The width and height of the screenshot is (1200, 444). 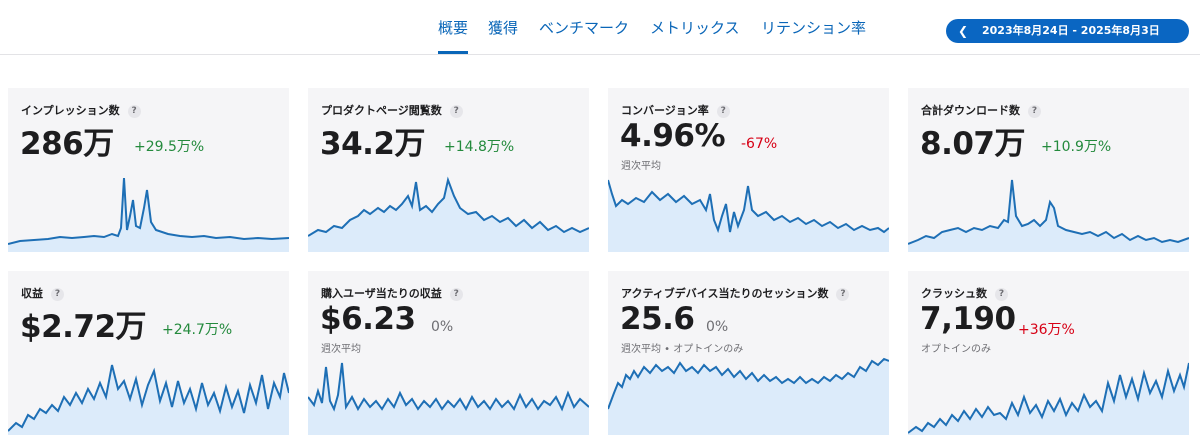 I want to click on metric-change: +14.8万%, so click(x=479, y=147).